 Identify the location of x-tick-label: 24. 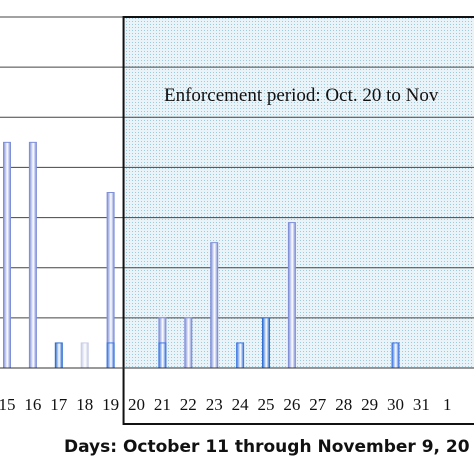
(241, 404).